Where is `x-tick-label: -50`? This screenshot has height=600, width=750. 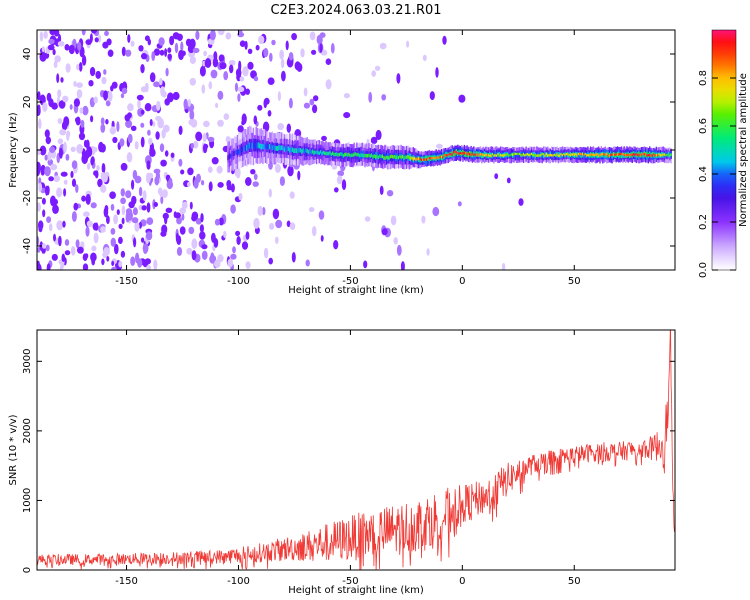 x-tick-label: -50 is located at coordinates (350, 581).